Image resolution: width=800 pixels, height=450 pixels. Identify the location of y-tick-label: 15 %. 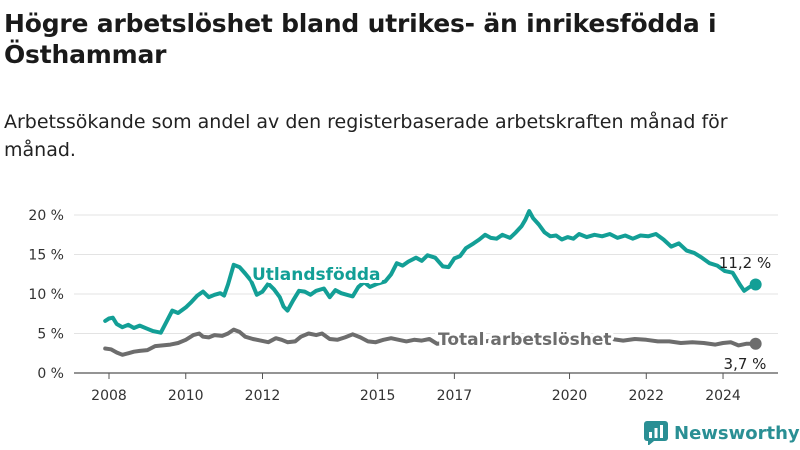
(46, 256).